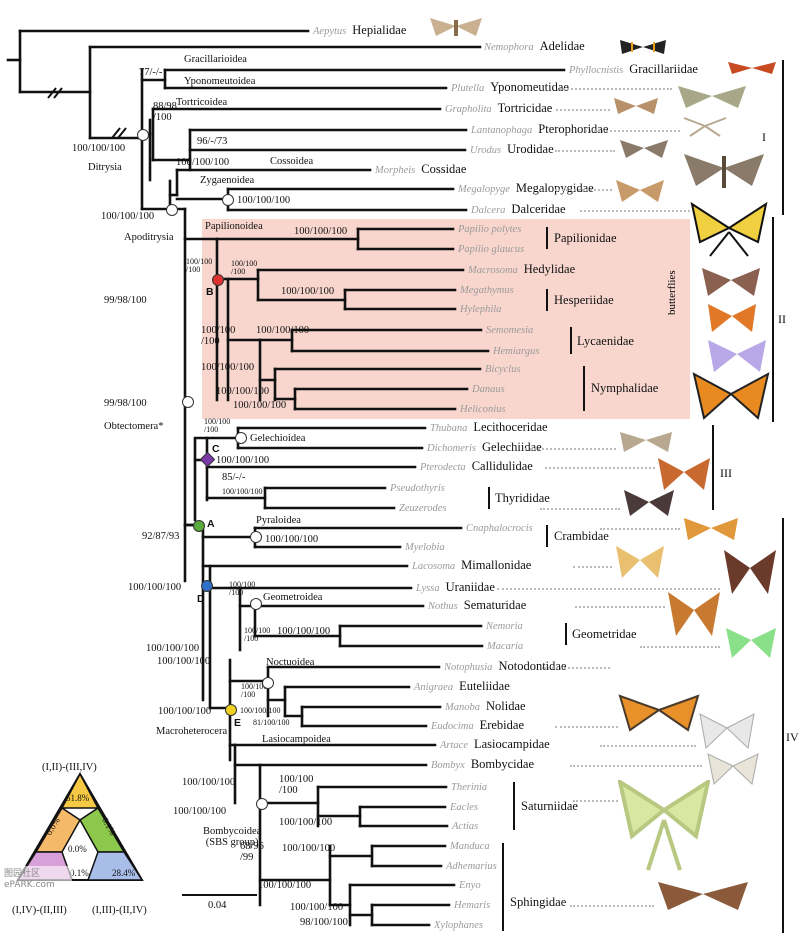 The width and height of the screenshot is (800, 939). What do you see at coordinates (217, 905) in the screenshot?
I see `scale-bar-label: 0.04` at bounding box center [217, 905].